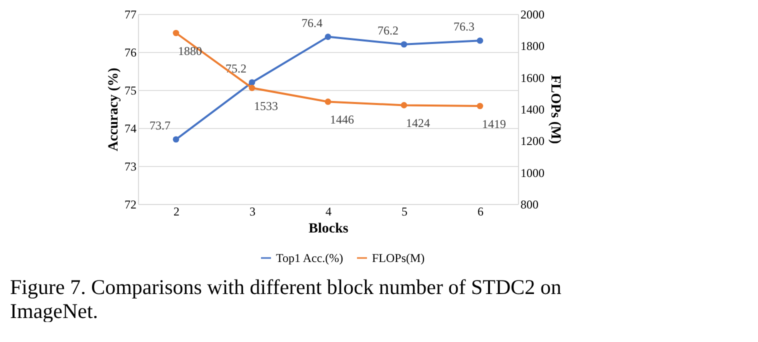 Image resolution: width=758 pixels, height=342 pixels. Describe the element at coordinates (310, 258) in the screenshot. I see `legend-label: Top1 Acc.(%)` at that location.